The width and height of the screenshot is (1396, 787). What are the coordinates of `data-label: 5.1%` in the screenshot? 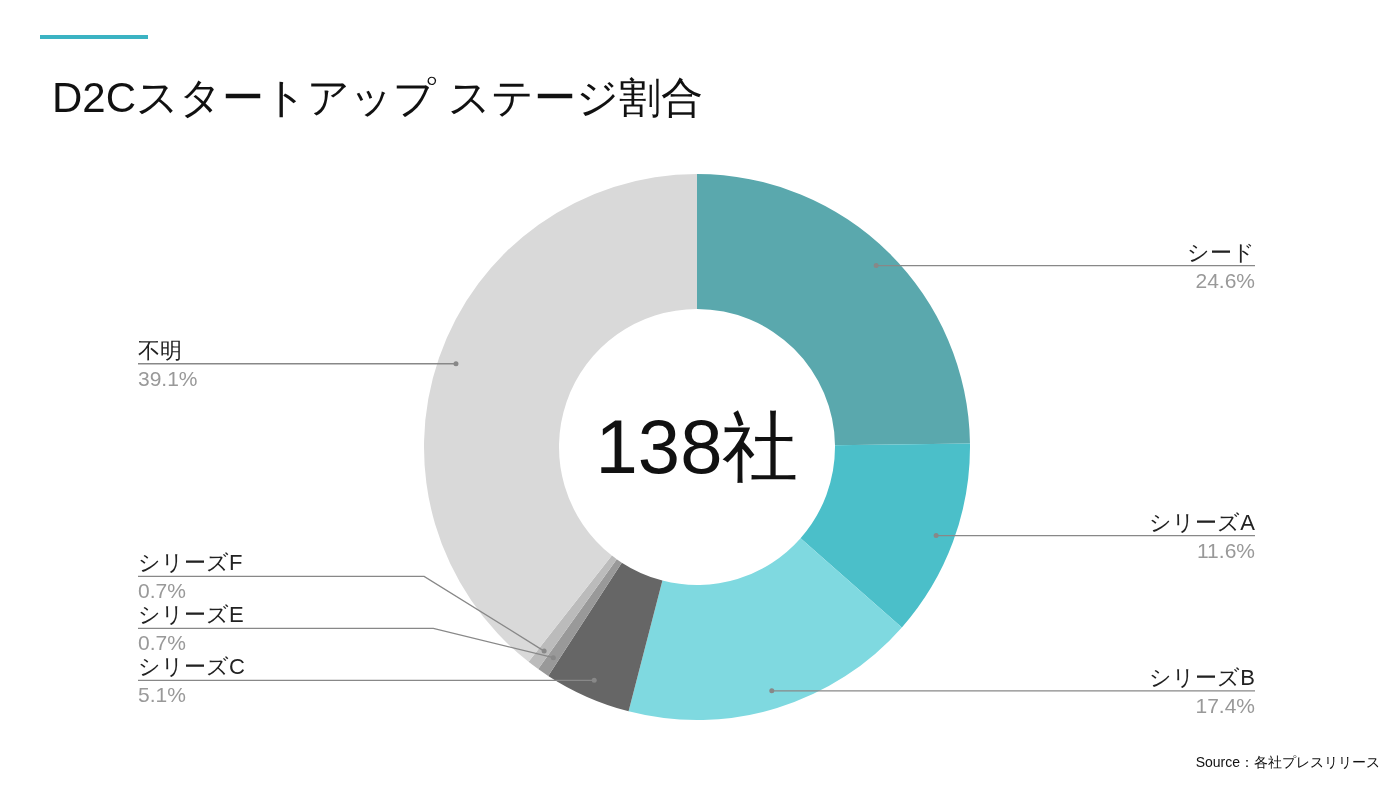 It's located at (162, 695).